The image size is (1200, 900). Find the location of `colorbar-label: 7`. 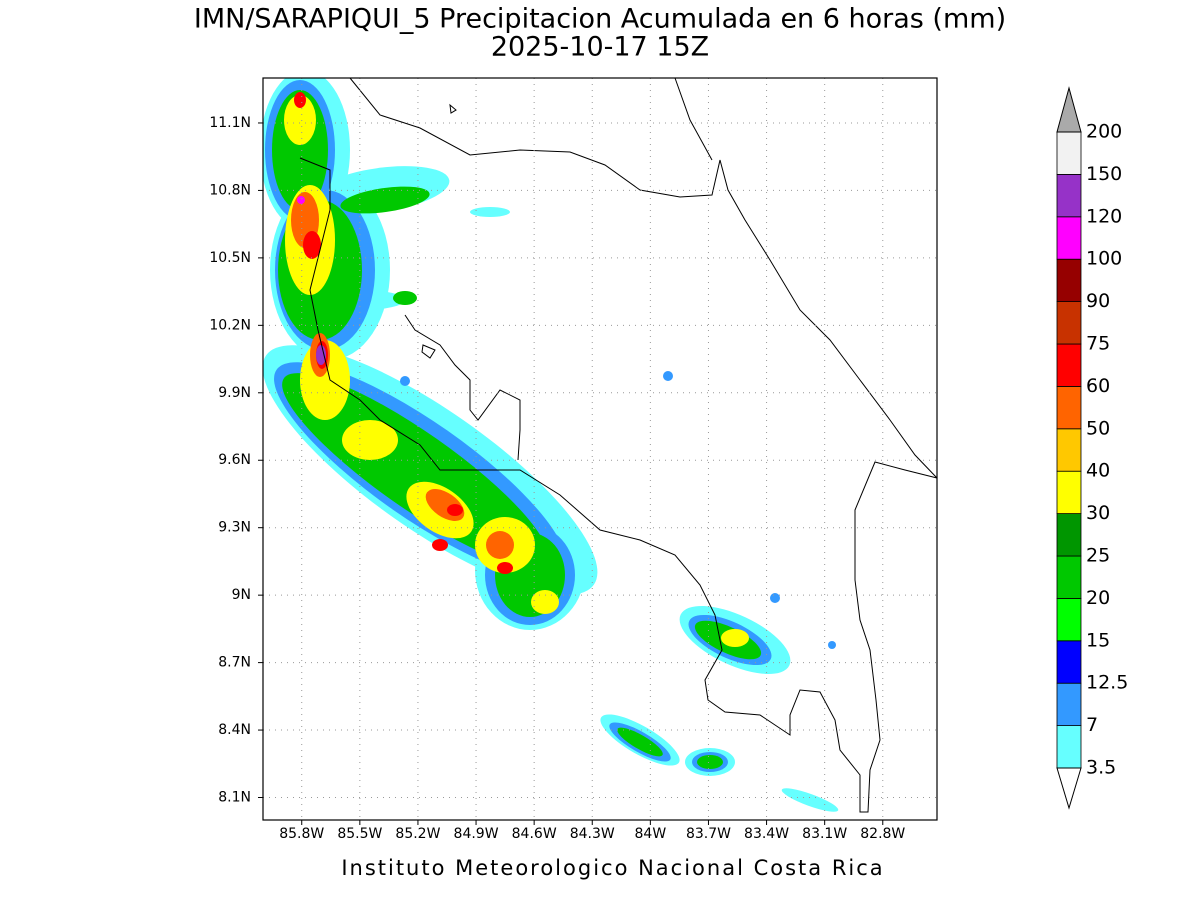

colorbar-label: 7 is located at coordinates (1092, 725).